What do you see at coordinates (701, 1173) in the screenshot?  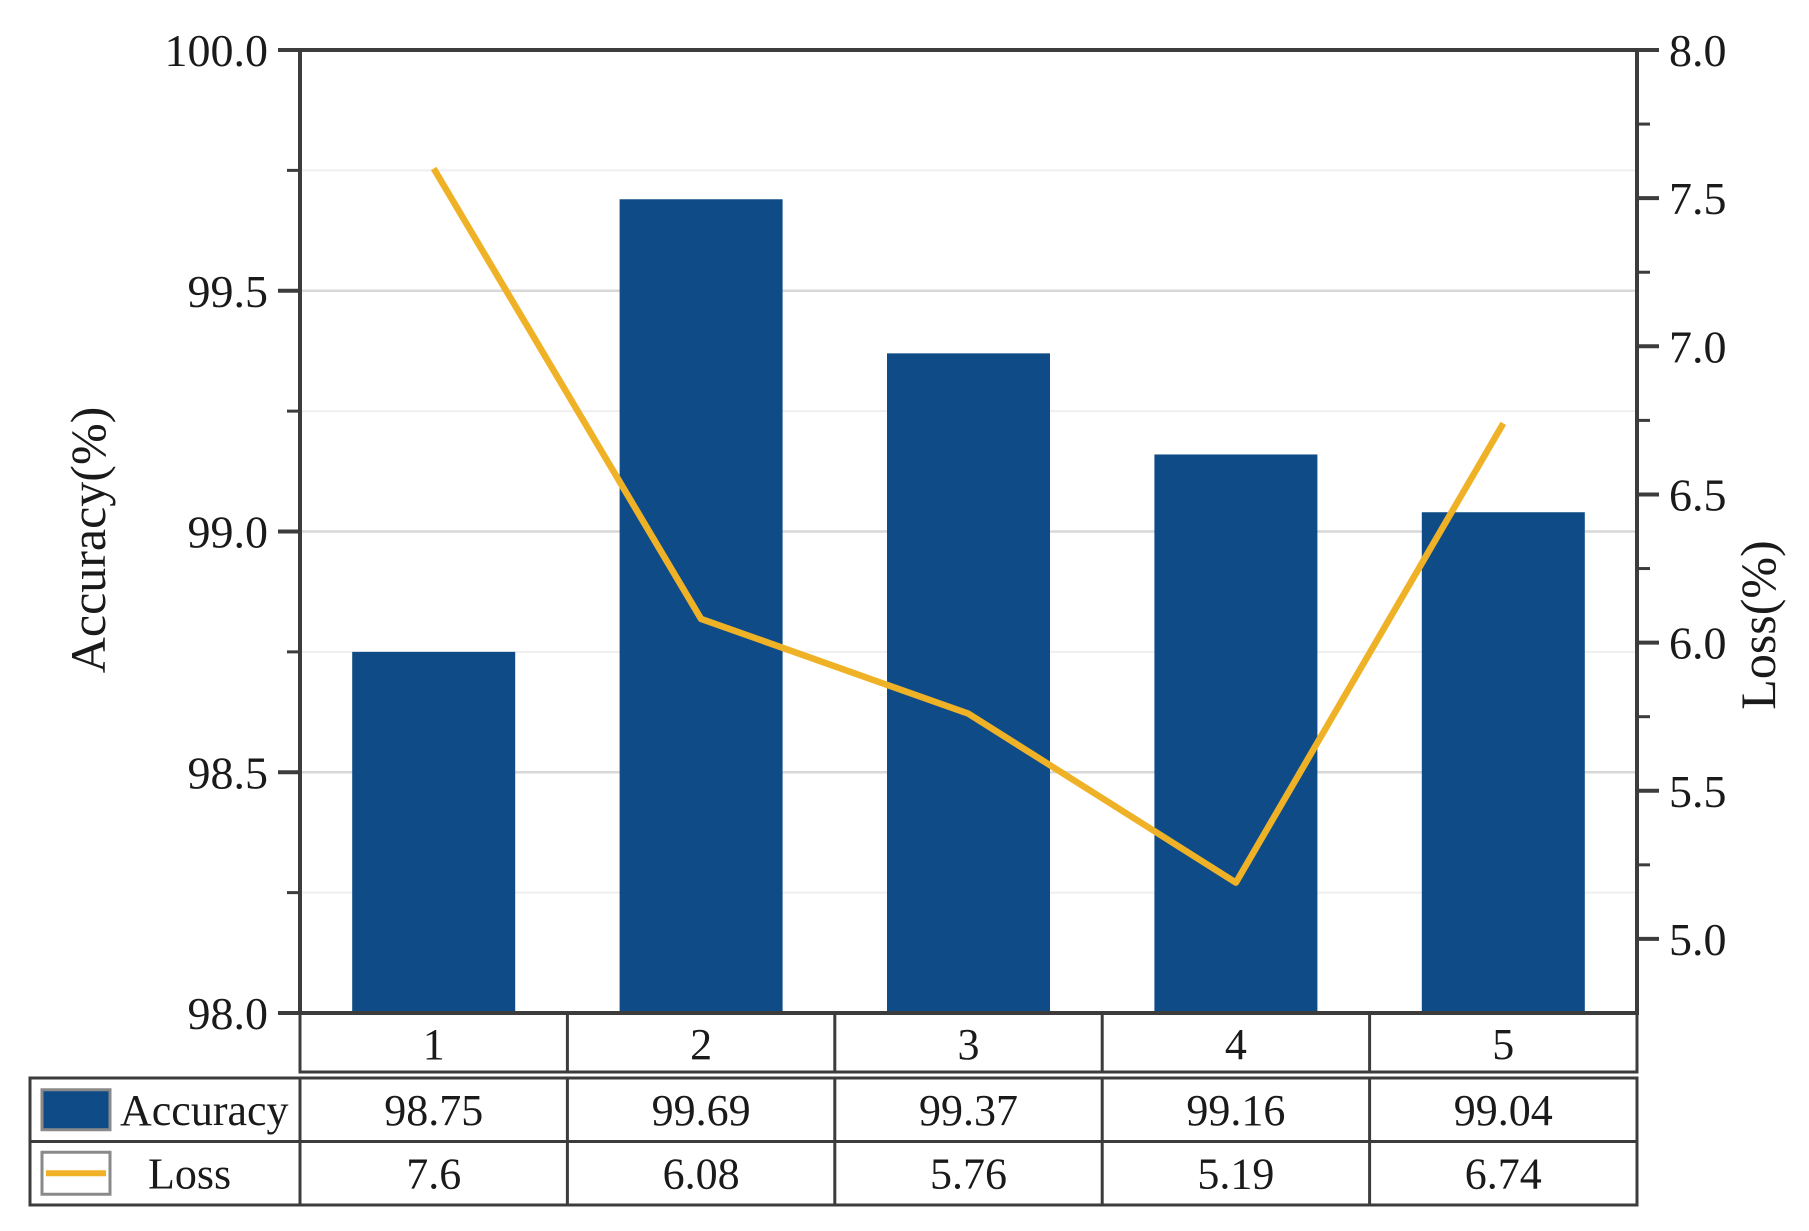 I see `loss-value-2: 6.08` at bounding box center [701, 1173].